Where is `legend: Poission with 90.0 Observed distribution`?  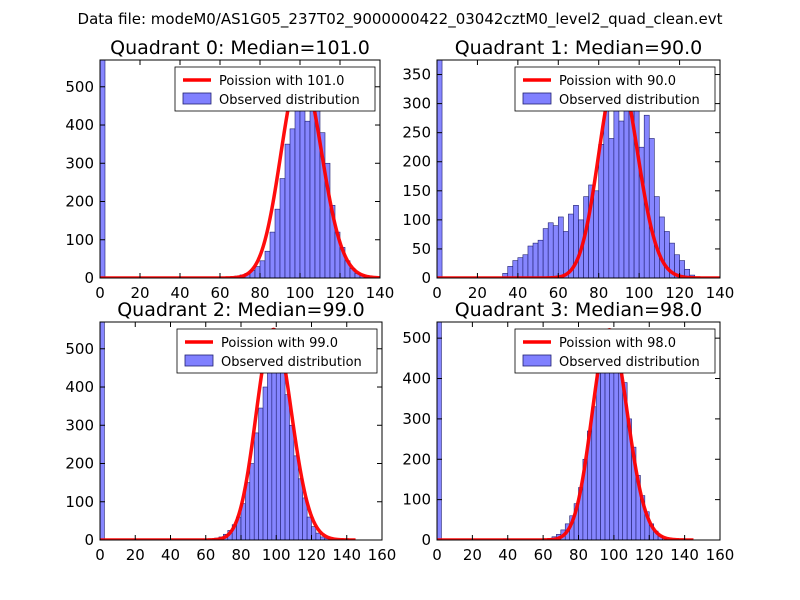 legend: Poission with 90.0 Observed distribution is located at coordinates (615, 89).